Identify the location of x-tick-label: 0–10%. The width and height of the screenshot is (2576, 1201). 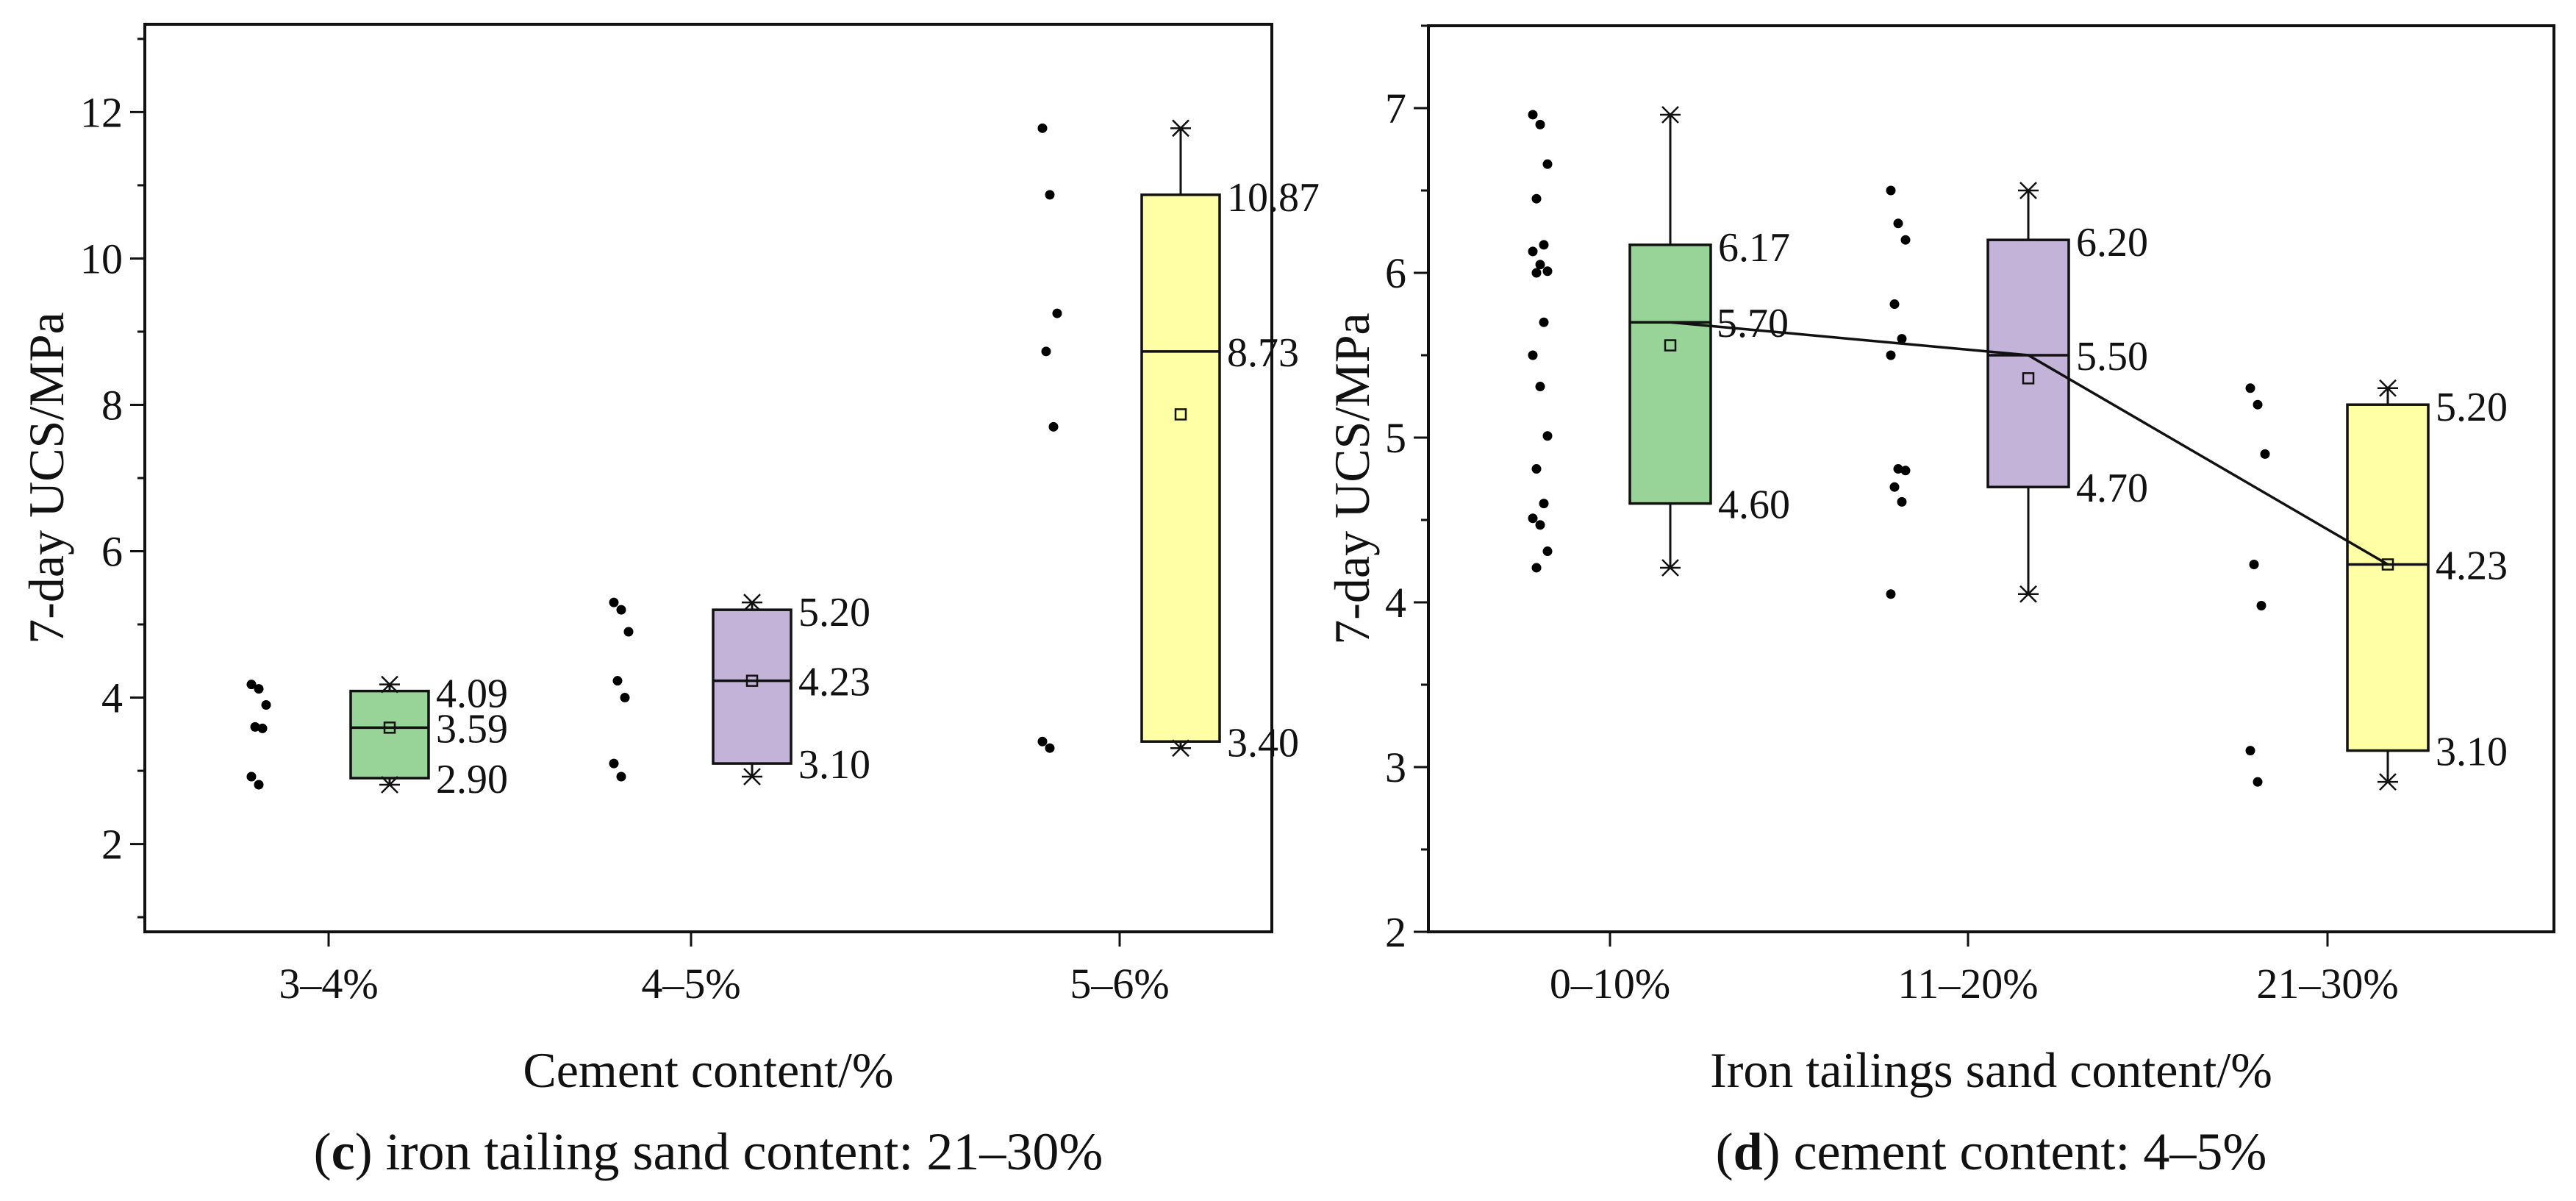
(1610, 984).